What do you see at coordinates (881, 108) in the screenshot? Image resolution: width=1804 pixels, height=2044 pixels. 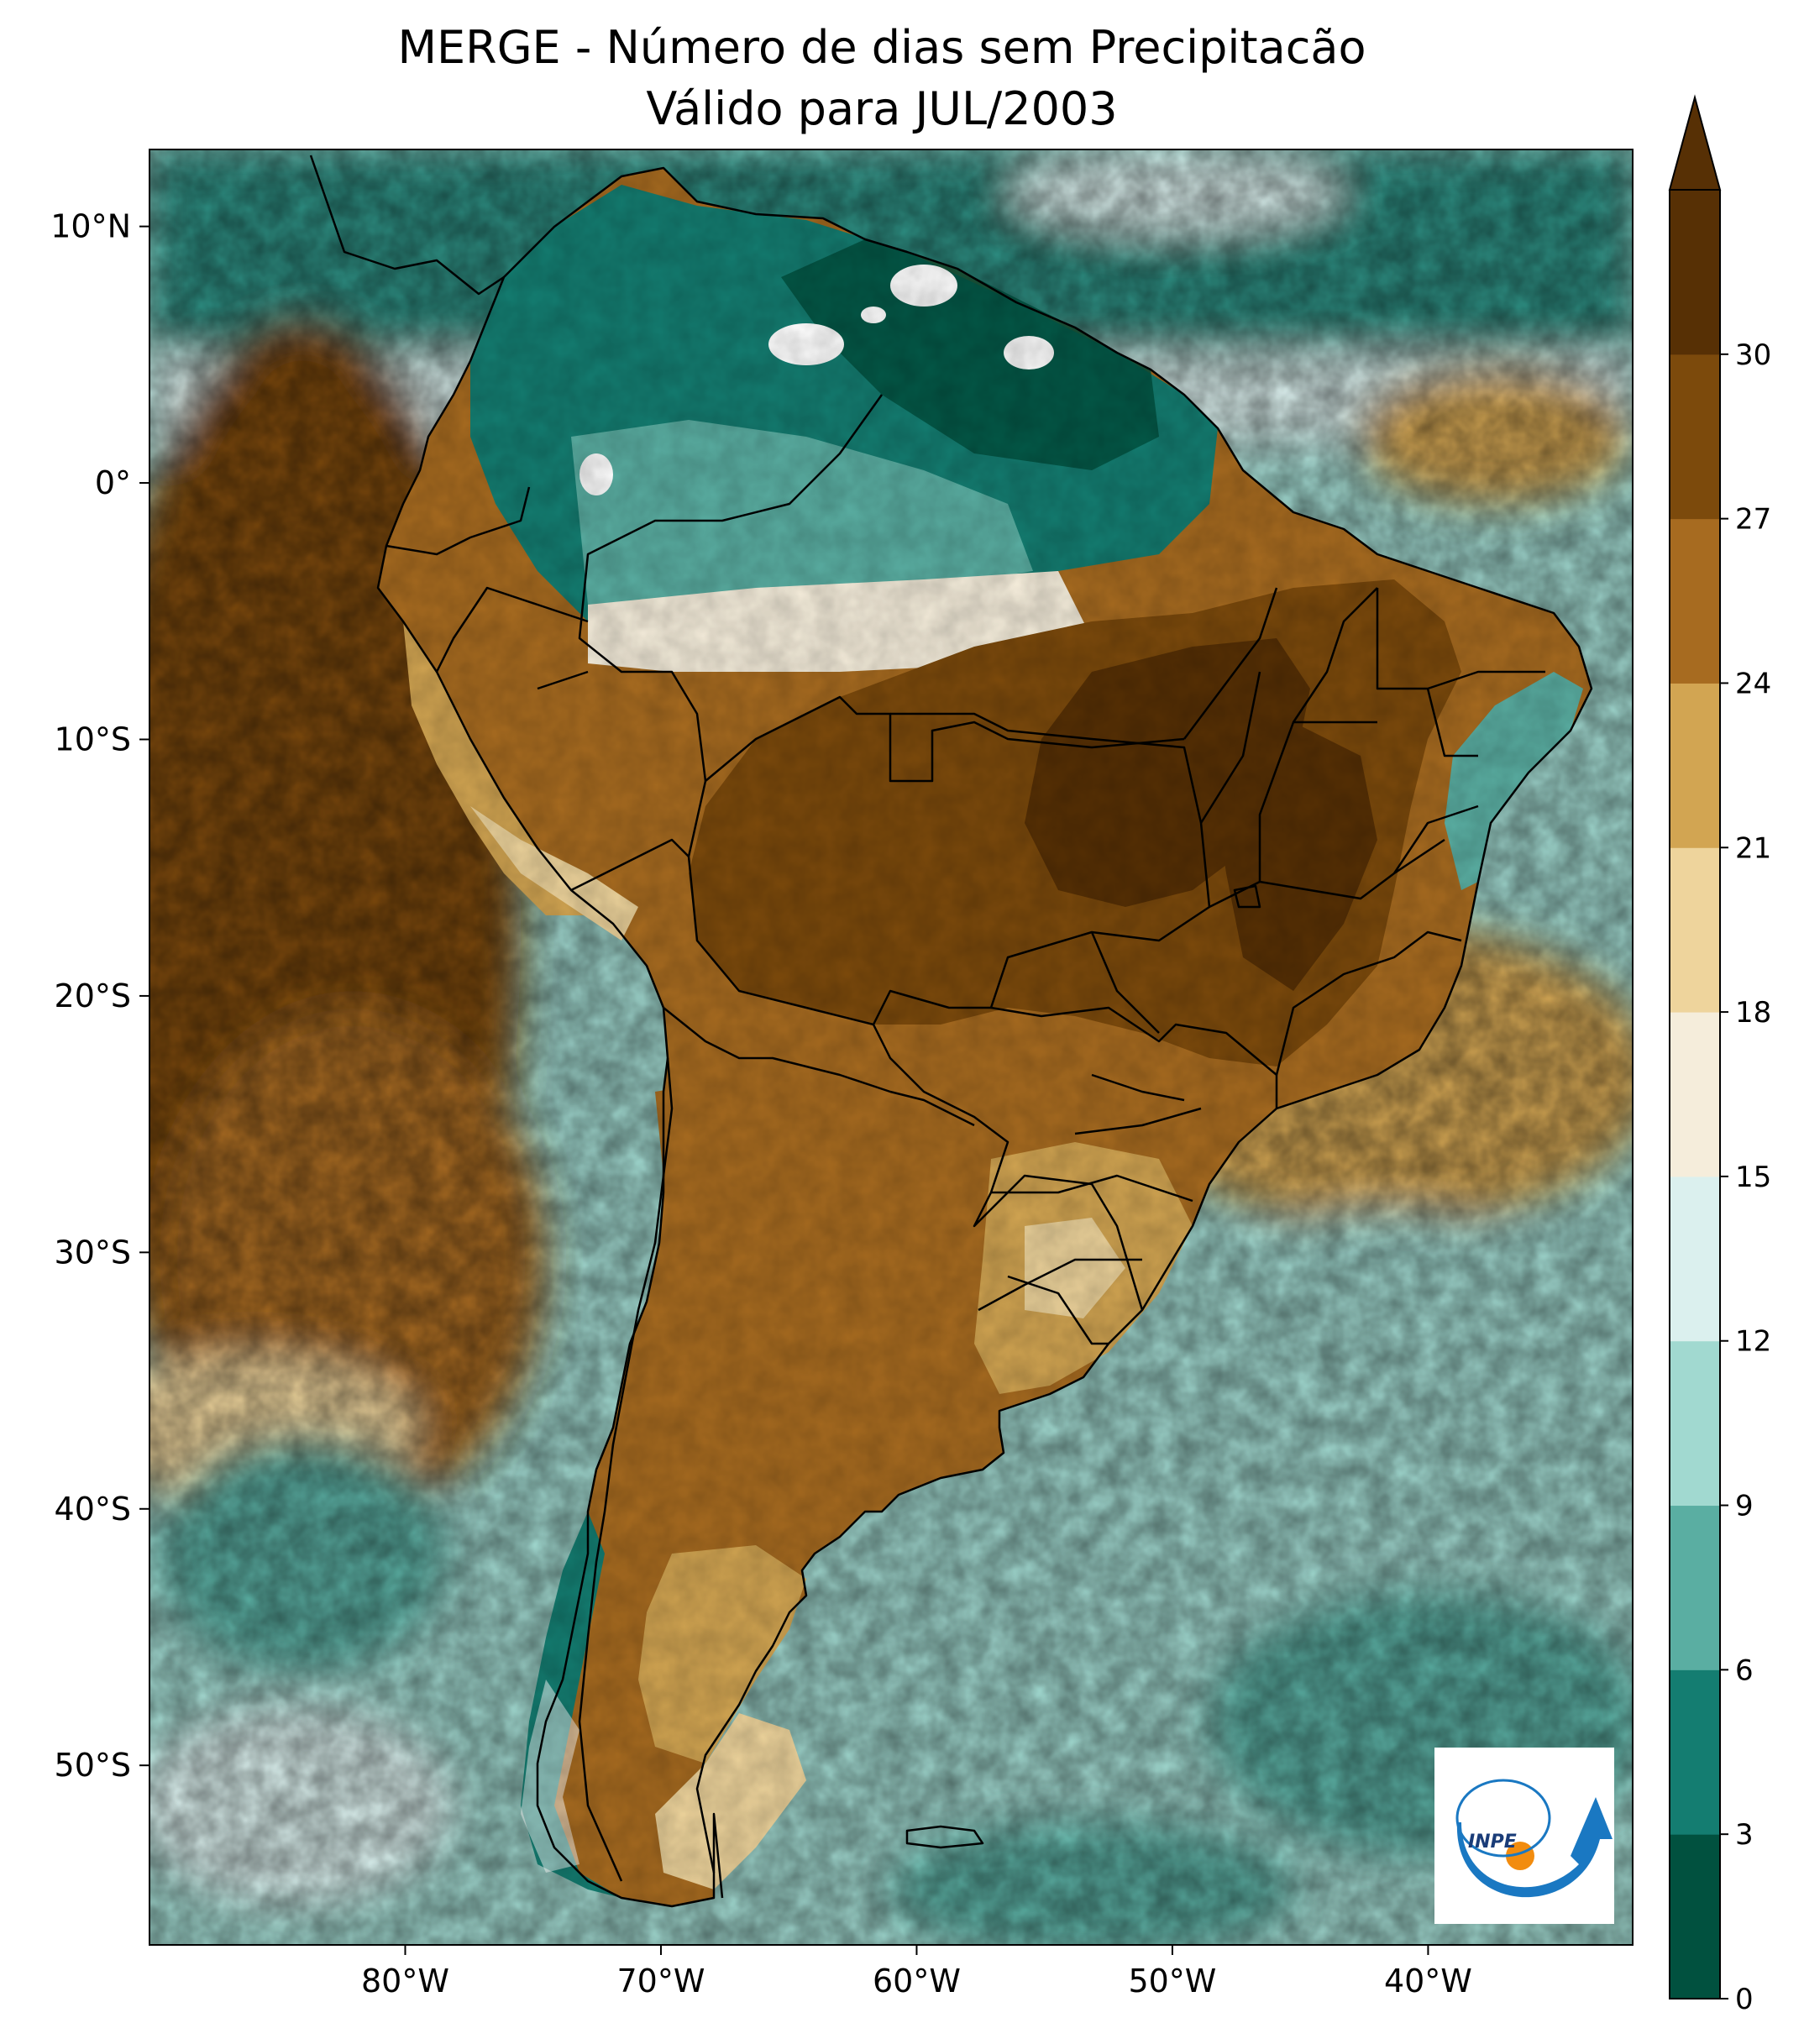 I see `map-title-line2: Válido para JUL/2003` at bounding box center [881, 108].